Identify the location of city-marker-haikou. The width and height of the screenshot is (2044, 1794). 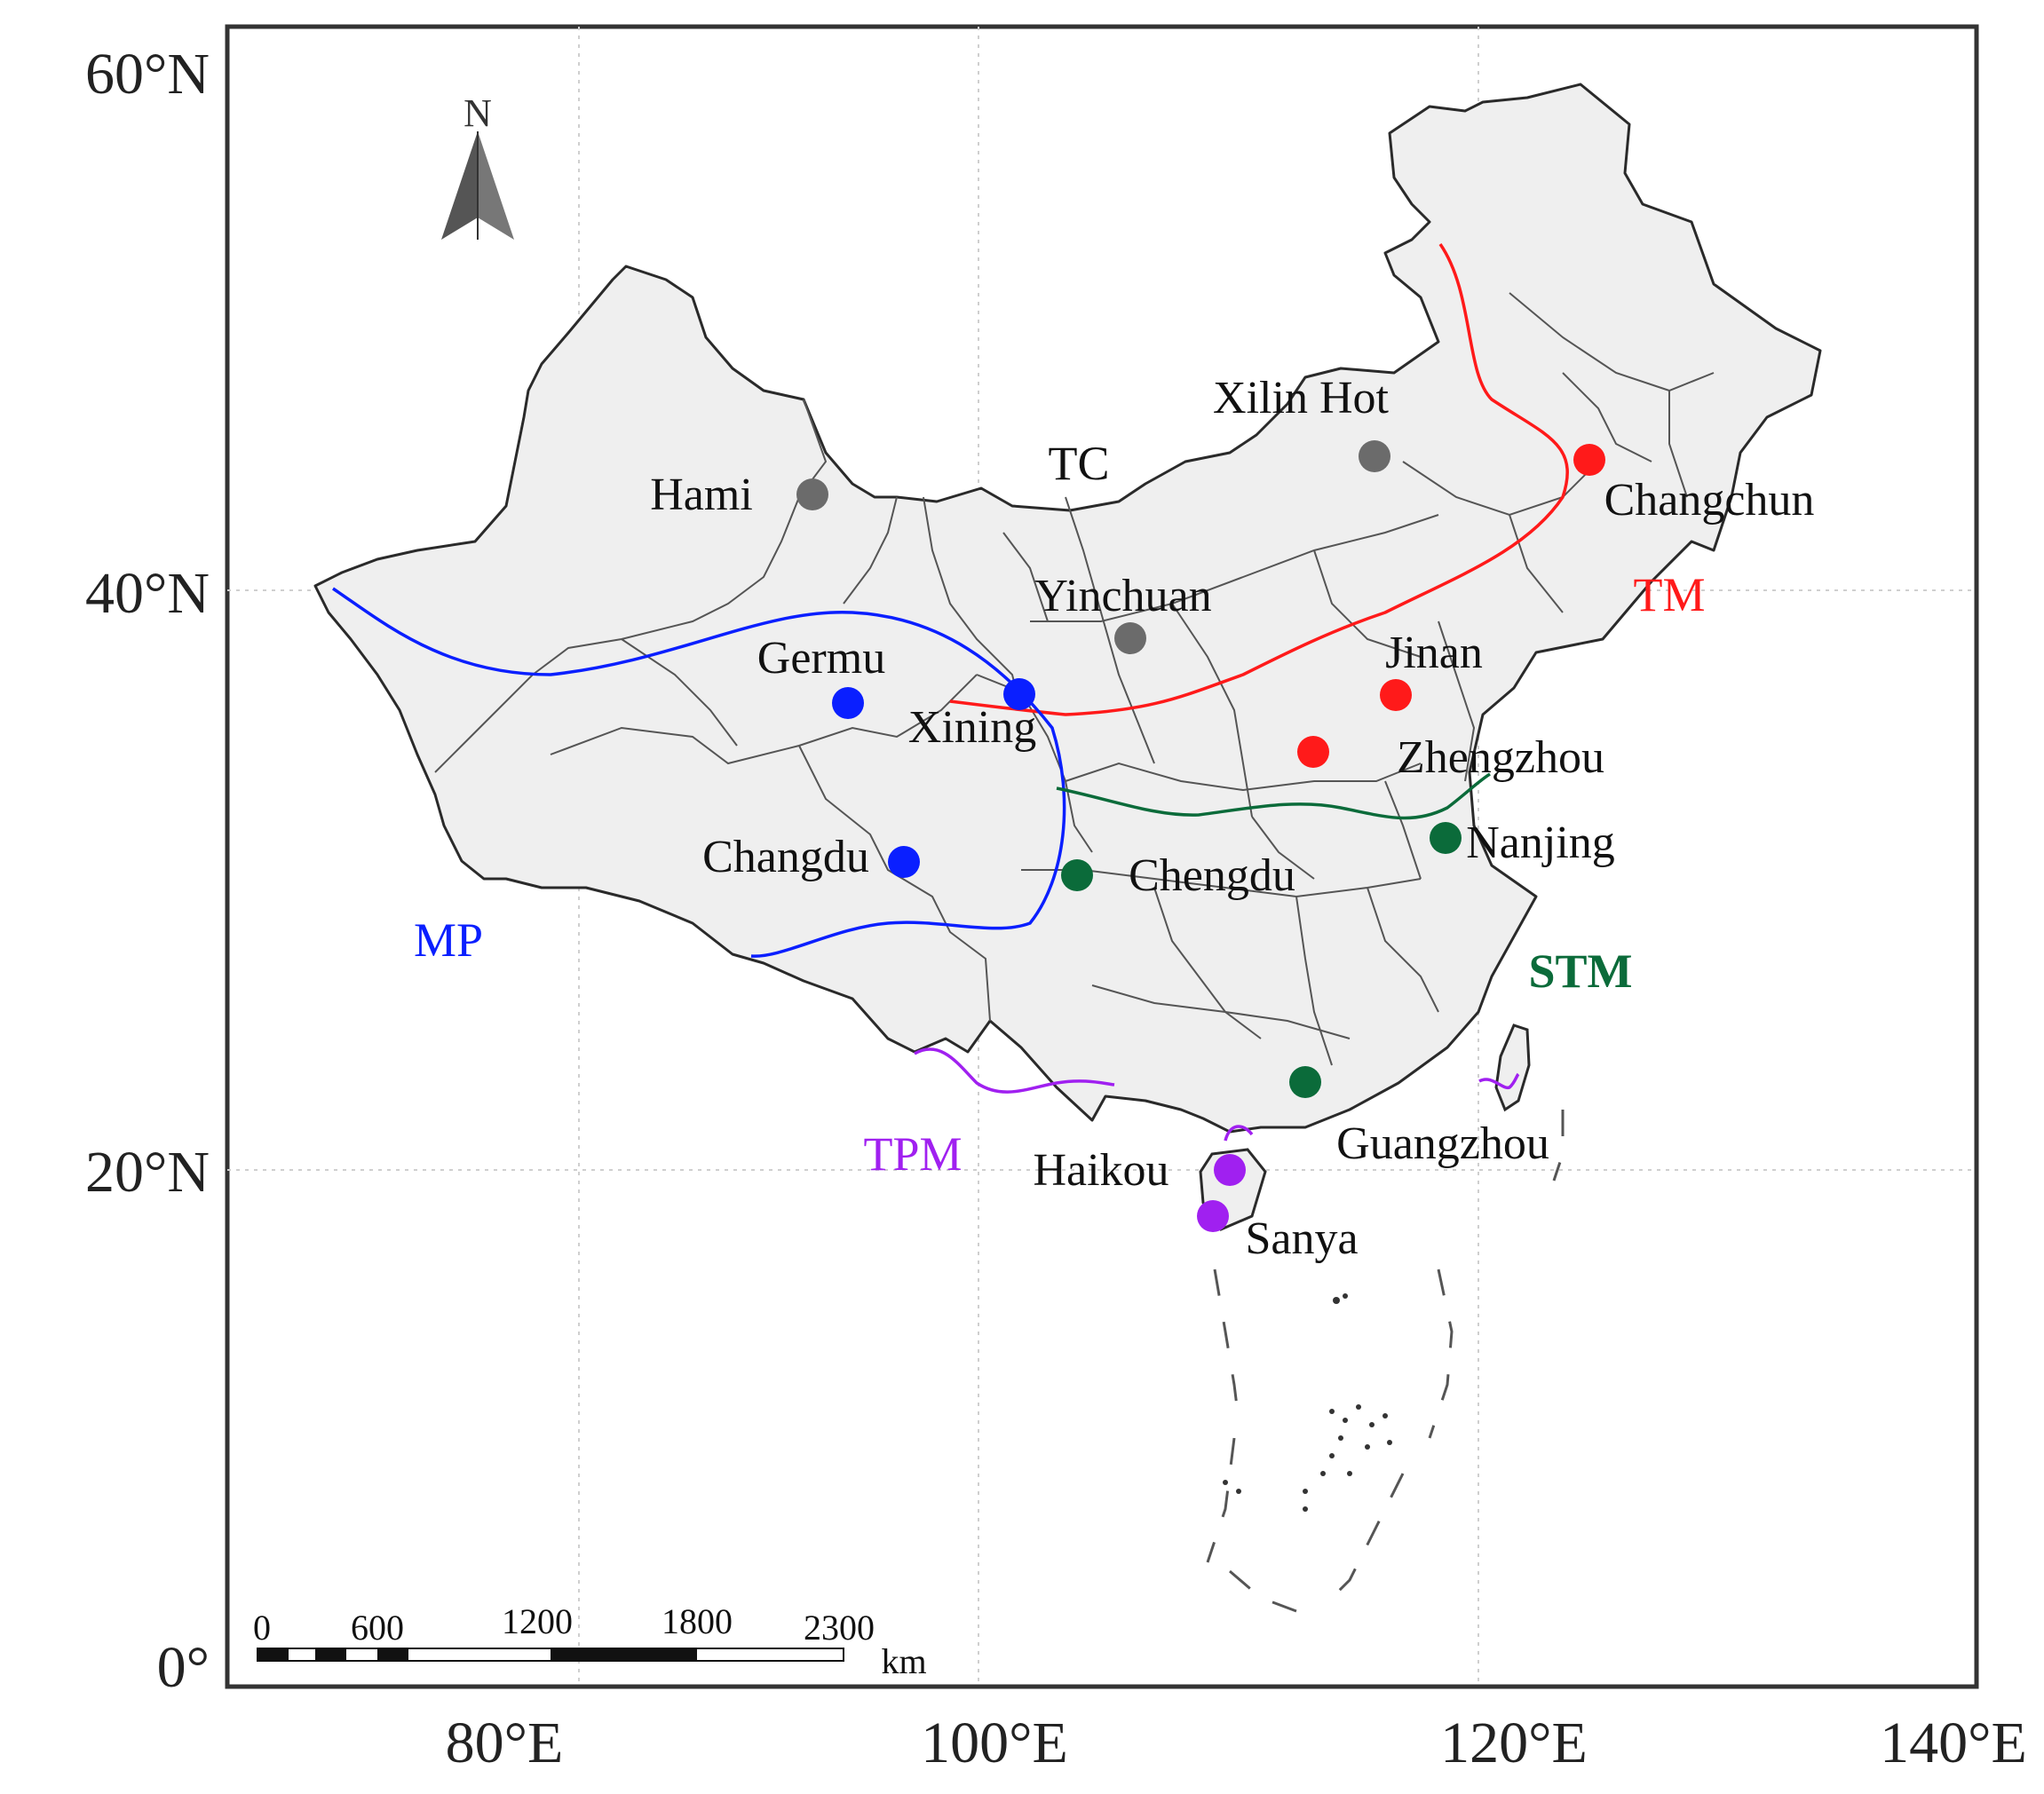
(1230, 1170).